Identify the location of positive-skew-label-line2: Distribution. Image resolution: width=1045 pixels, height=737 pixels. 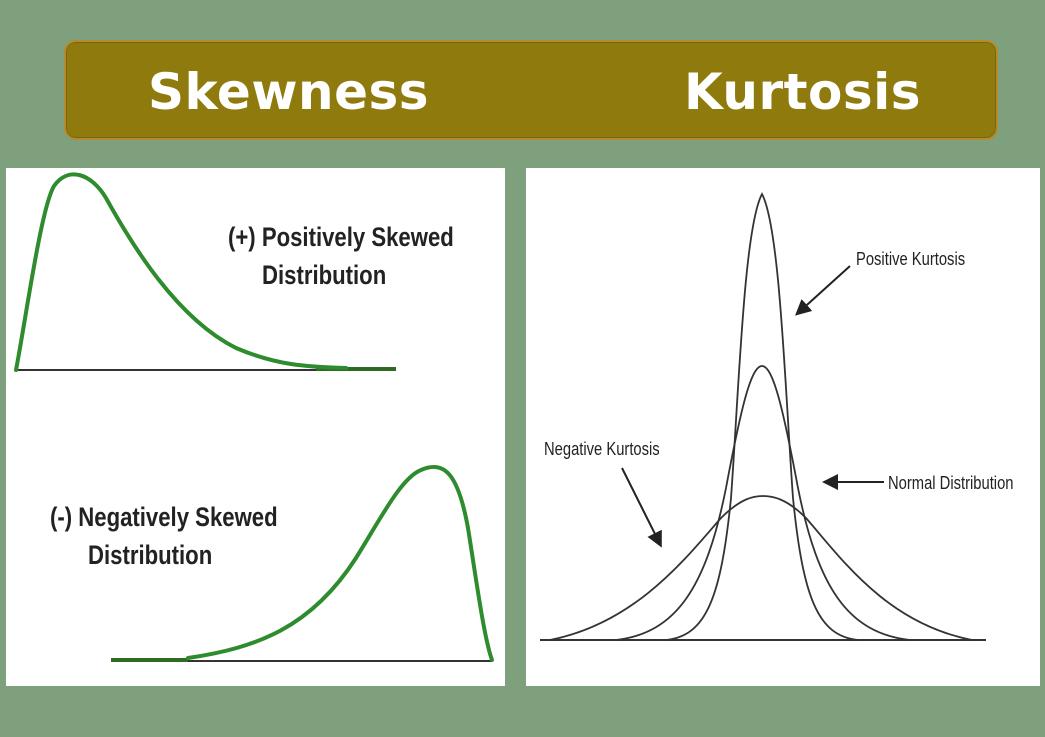
(324, 275).